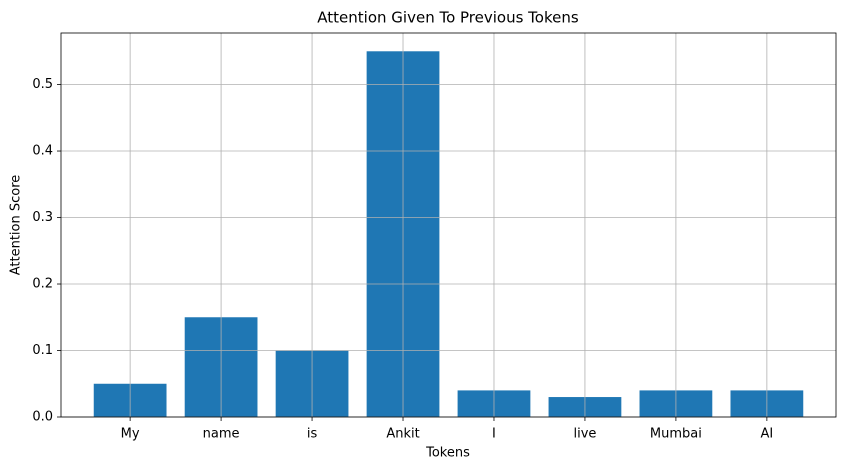 Image resolution: width=846 pixels, height=470 pixels. What do you see at coordinates (767, 434) in the screenshot?
I see `x-tick-label: AI` at bounding box center [767, 434].